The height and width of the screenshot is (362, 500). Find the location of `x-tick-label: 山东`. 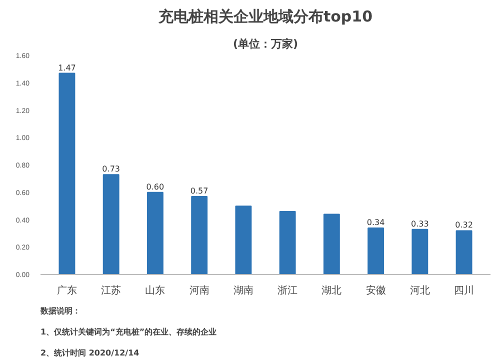

x-tick-label: 山东 is located at coordinates (155, 290).